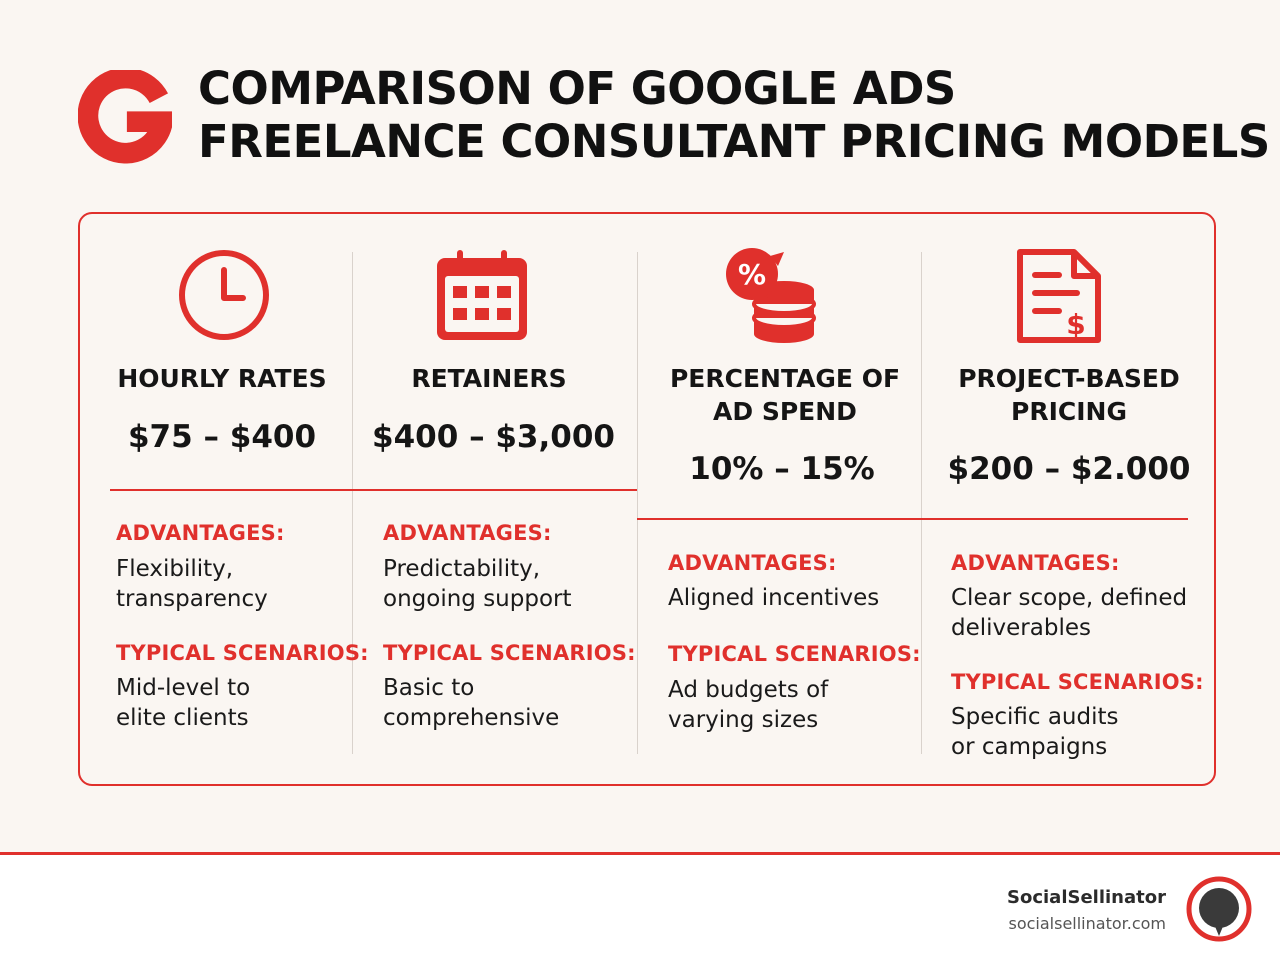  I want to click on text-line: comprehensive, so click(471, 718).